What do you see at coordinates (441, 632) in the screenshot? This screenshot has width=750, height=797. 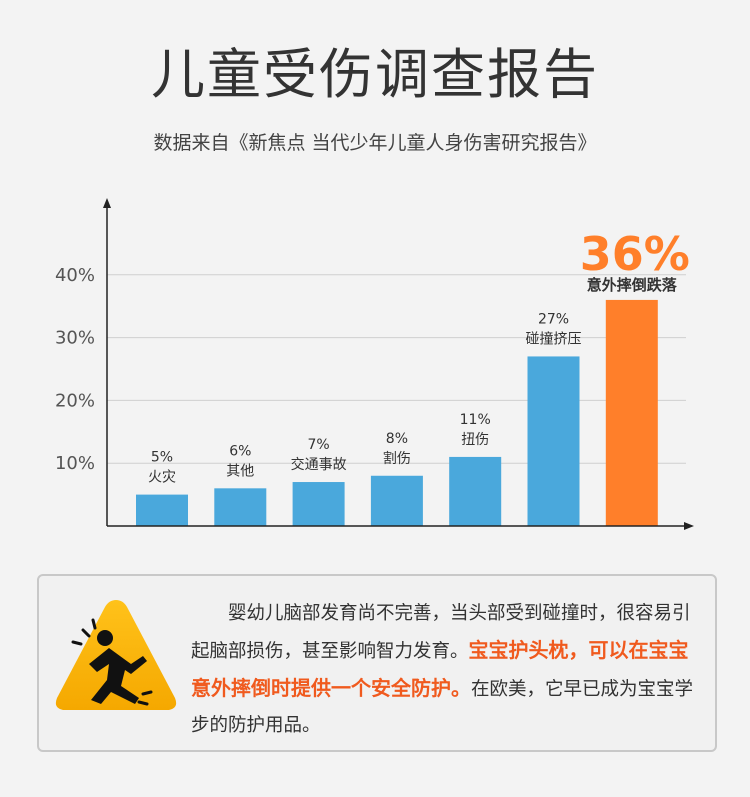 I see `note-text-normal: 婴幼儿脑部发育尚不完善，当头部受到碰撞时，很容易引起脑部损伤，甚至影响智力发育。` at bounding box center [441, 632].